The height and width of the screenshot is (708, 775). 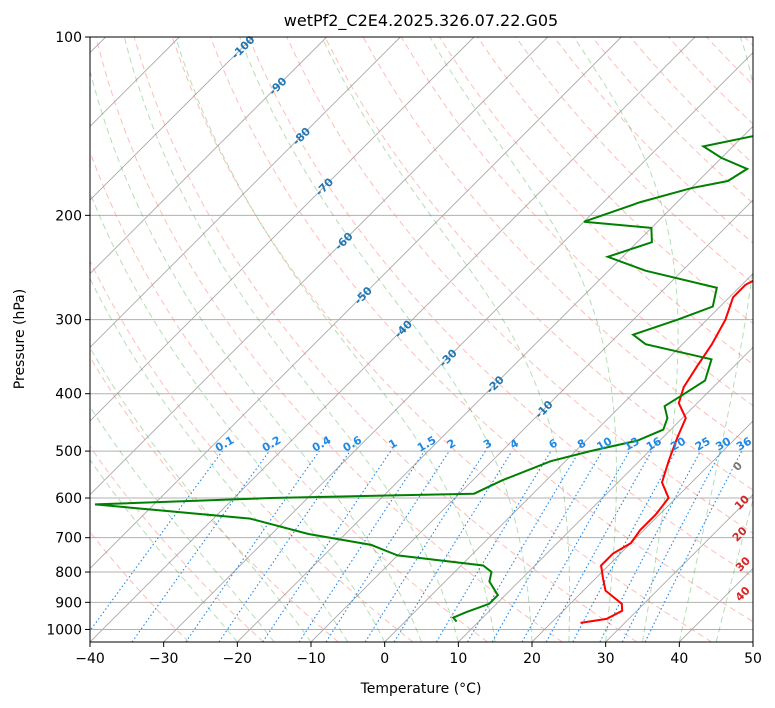 I want to click on x-tick-label: 0, so click(x=384, y=659).